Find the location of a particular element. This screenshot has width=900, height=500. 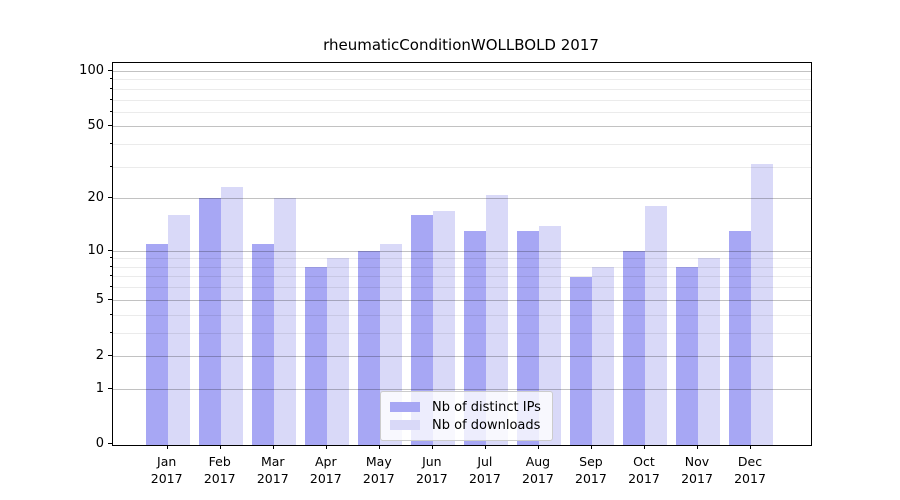

bar-nb-of-distinct-ips-may is located at coordinates (368, 347).